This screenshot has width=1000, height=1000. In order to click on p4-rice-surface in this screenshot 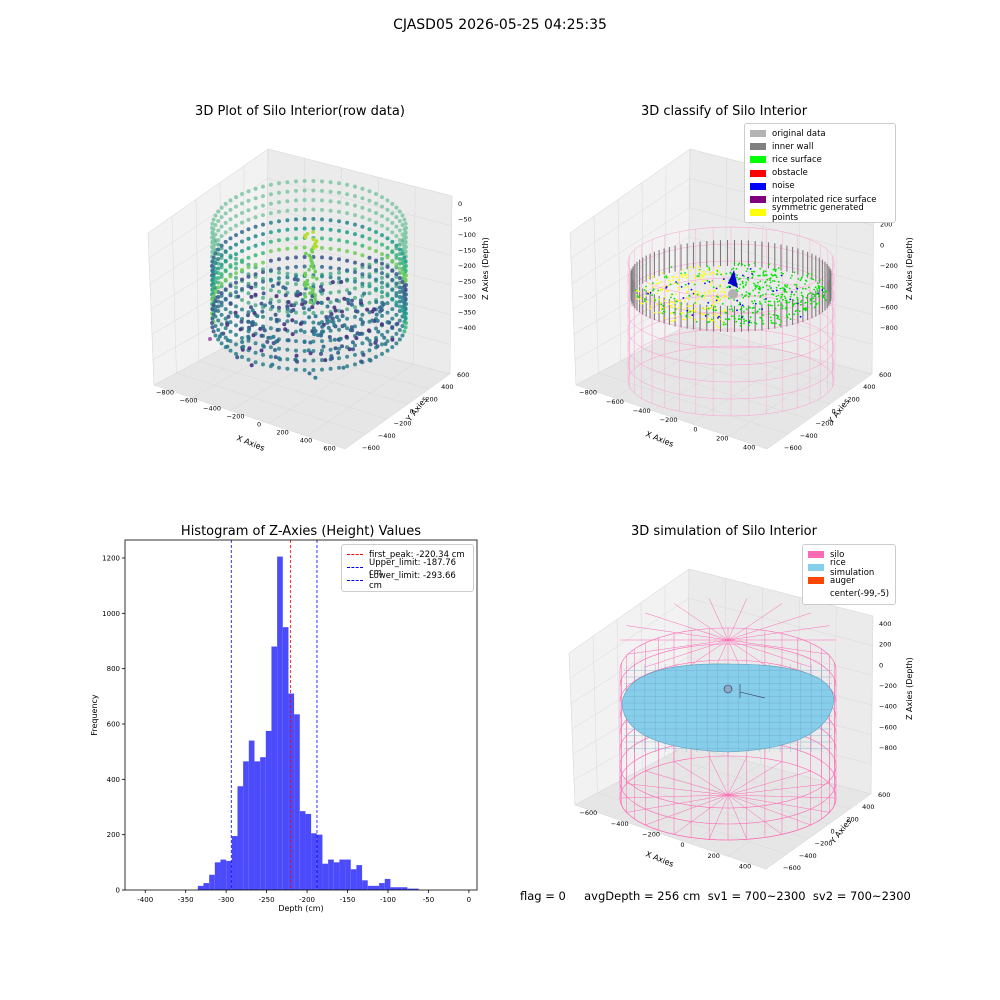, I will do `click(728, 708)`.